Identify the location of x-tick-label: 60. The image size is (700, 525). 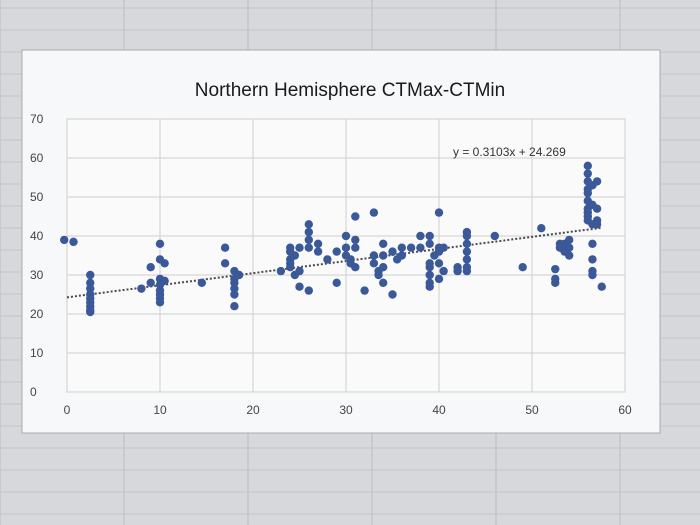
(625, 410).